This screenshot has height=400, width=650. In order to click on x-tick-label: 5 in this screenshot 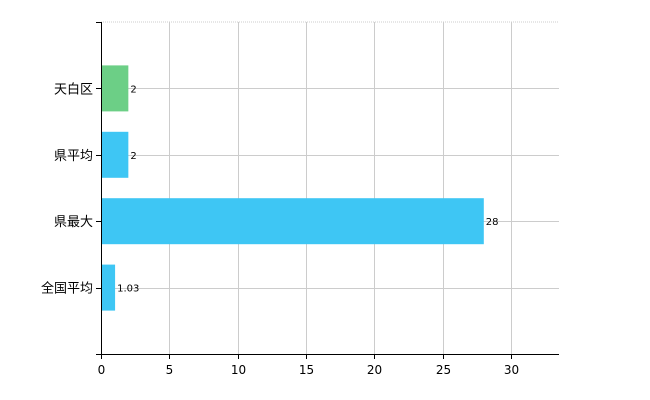, I will do `click(170, 370)`.